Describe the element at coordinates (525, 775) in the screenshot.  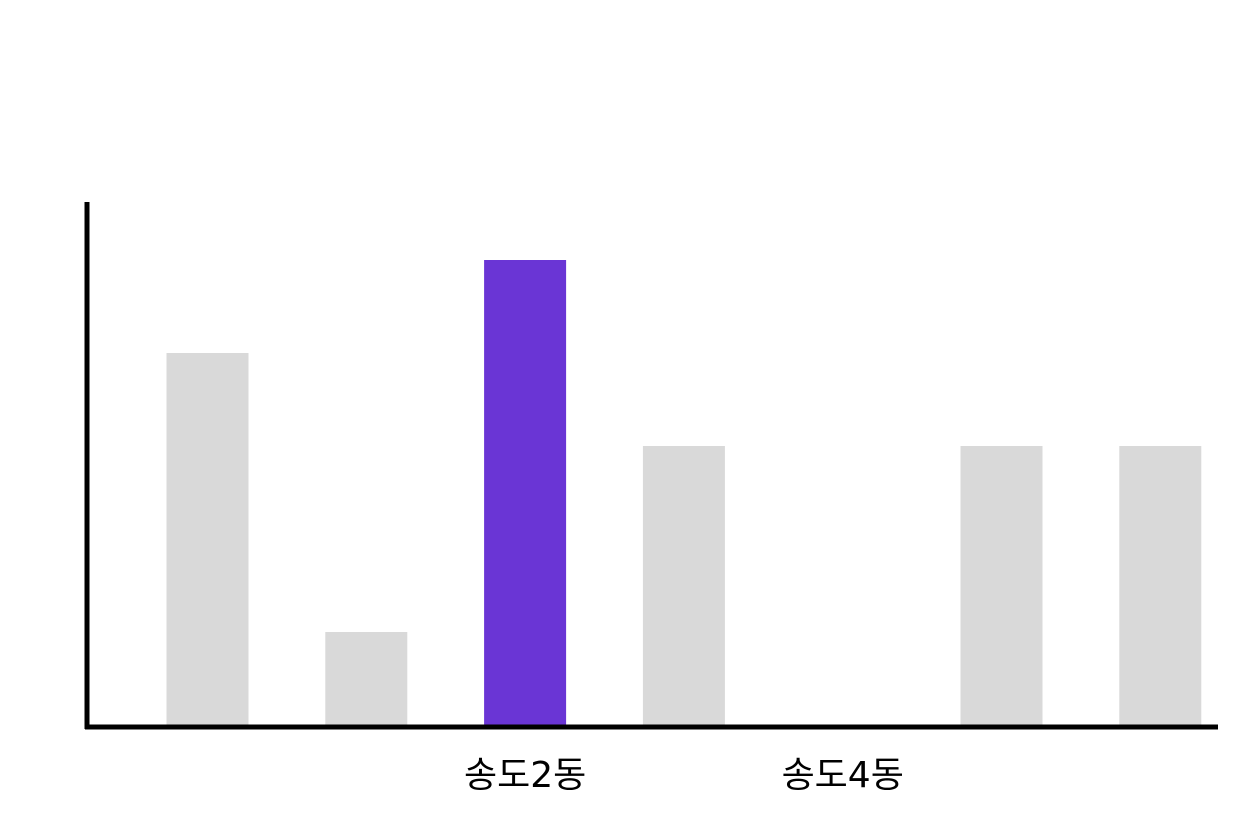
I see `x-tick-label-2: 송도2동` at that location.